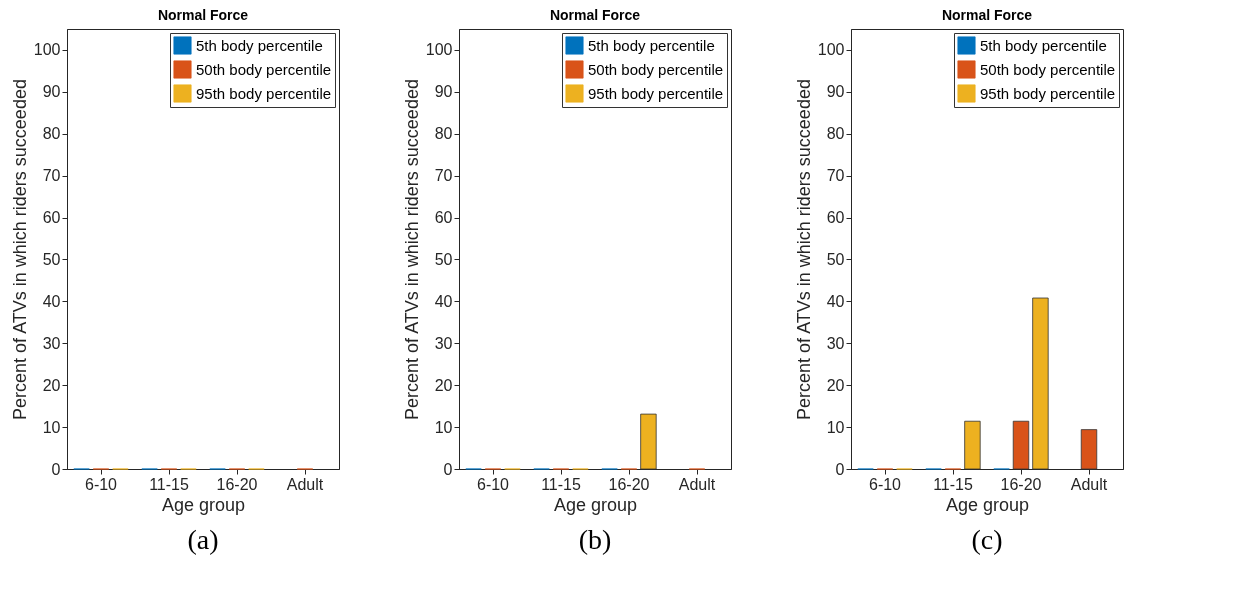  What do you see at coordinates (987, 539) in the screenshot?
I see `text: (c)` at bounding box center [987, 539].